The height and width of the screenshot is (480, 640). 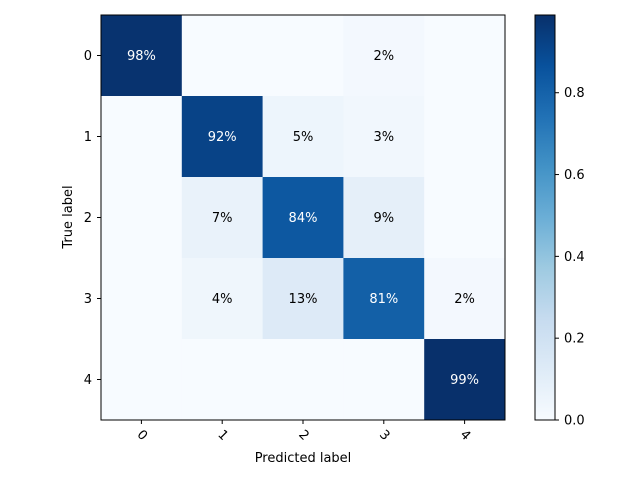 What do you see at coordinates (88, 299) in the screenshot?
I see `y-tick-label: 3` at bounding box center [88, 299].